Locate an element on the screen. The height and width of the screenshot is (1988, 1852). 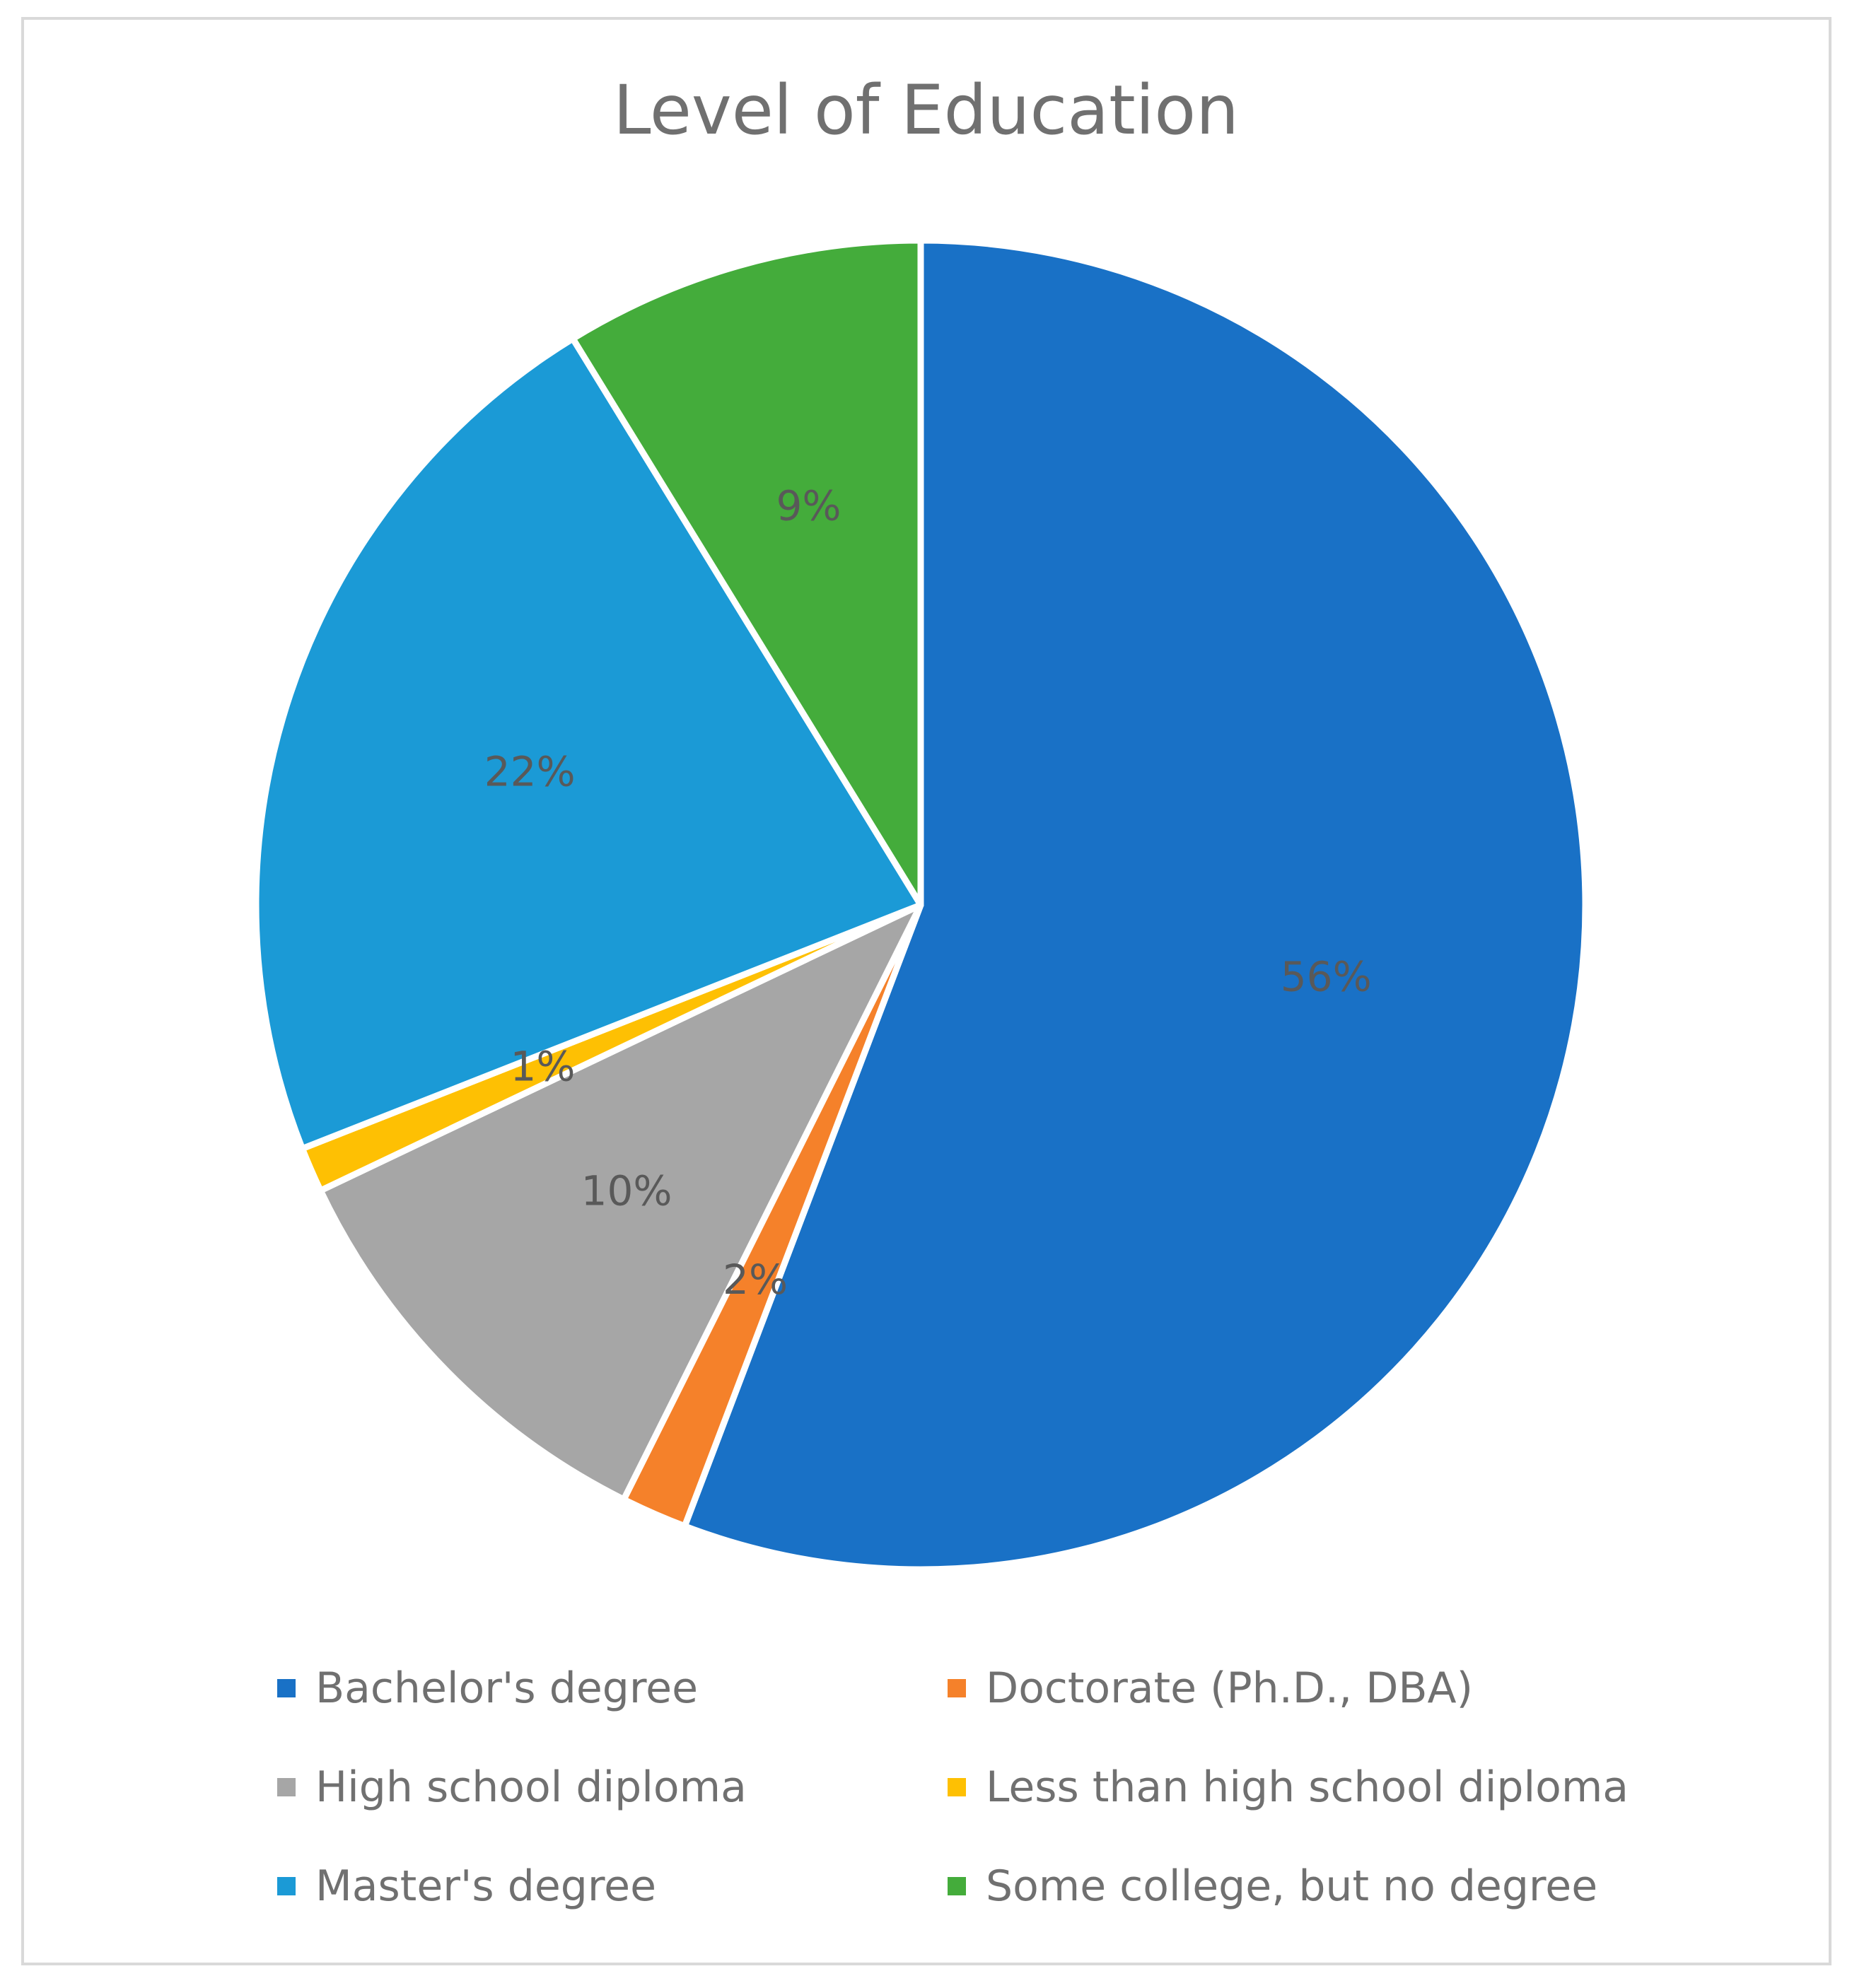
legend-label-masters: Master's degree is located at coordinates (485, 1886).